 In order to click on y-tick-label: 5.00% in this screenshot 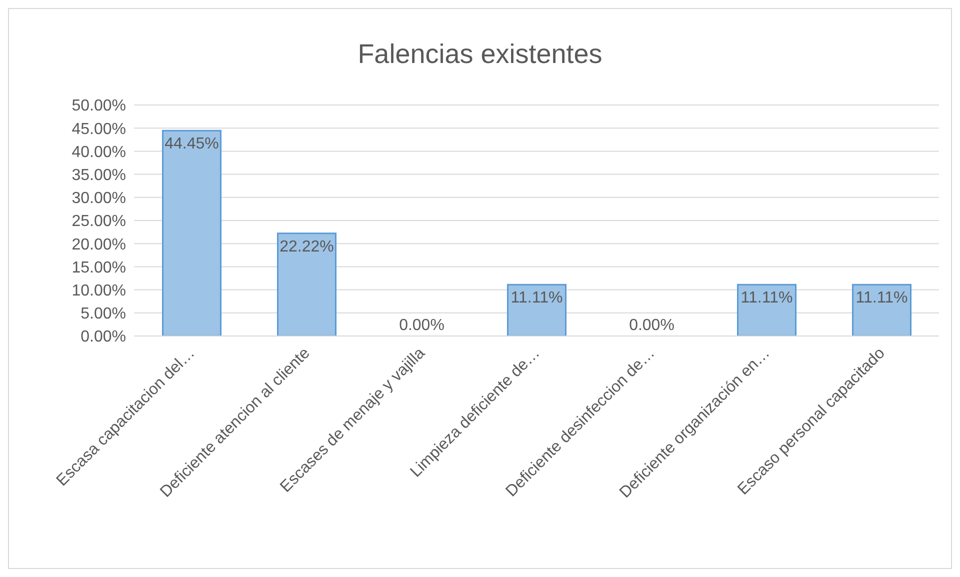, I will do `click(103, 314)`.